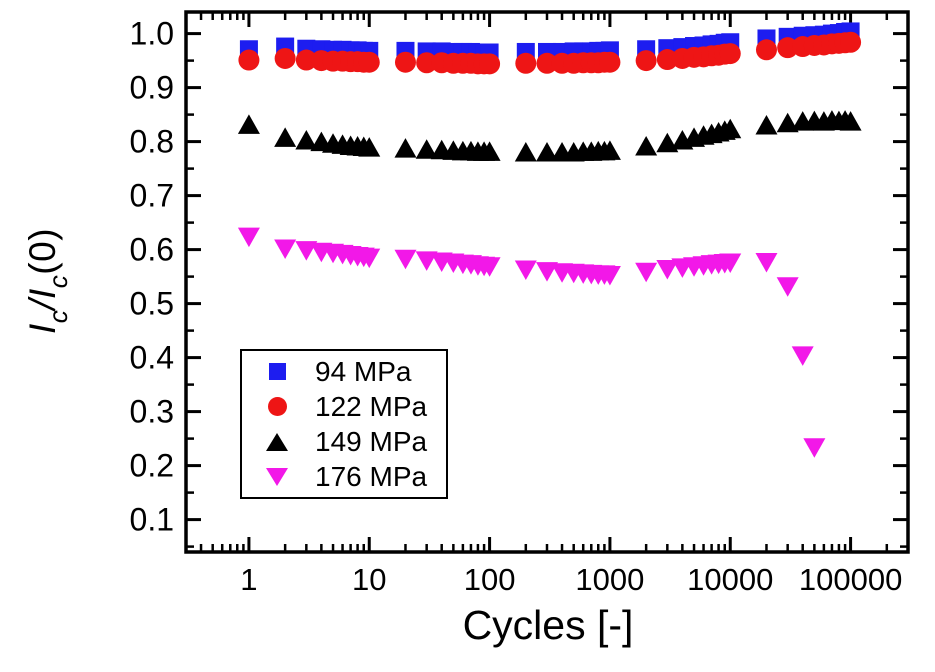  Describe the element at coordinates (152, 466) in the screenshot. I see `y-tick-label: 0.2` at that location.